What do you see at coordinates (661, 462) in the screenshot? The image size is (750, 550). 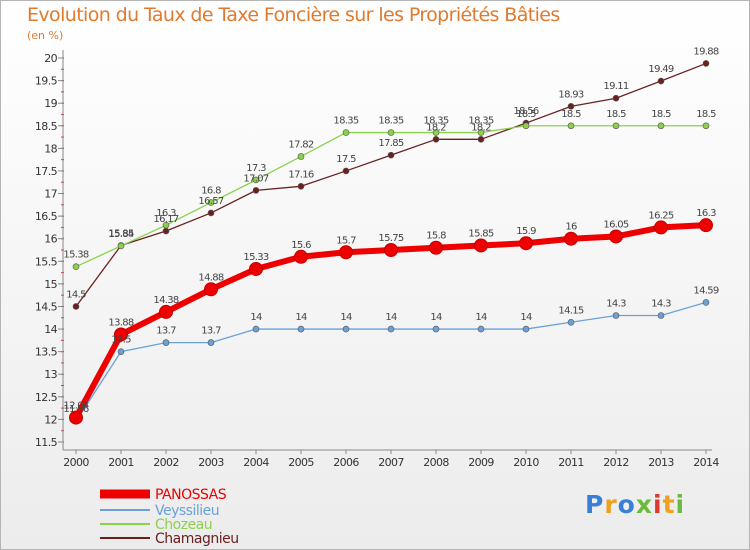 I see `x-tick-label: 2013` at bounding box center [661, 462].